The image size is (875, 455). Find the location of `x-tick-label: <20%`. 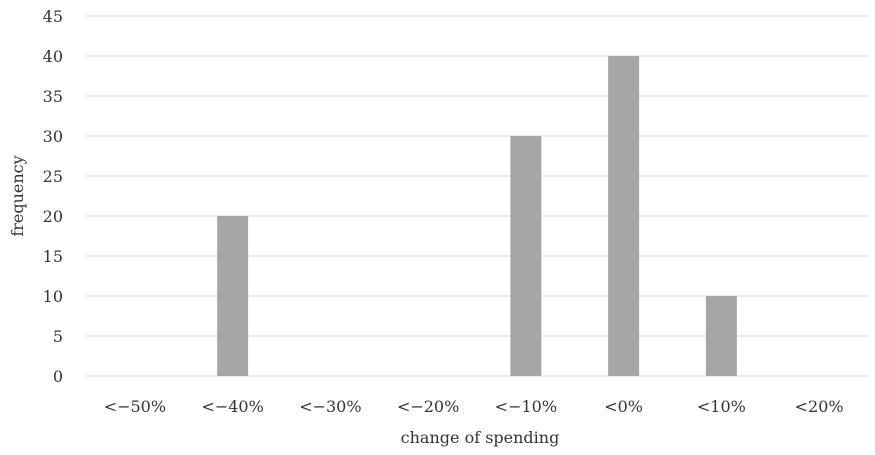

x-tick-label: <20% is located at coordinates (819, 406).